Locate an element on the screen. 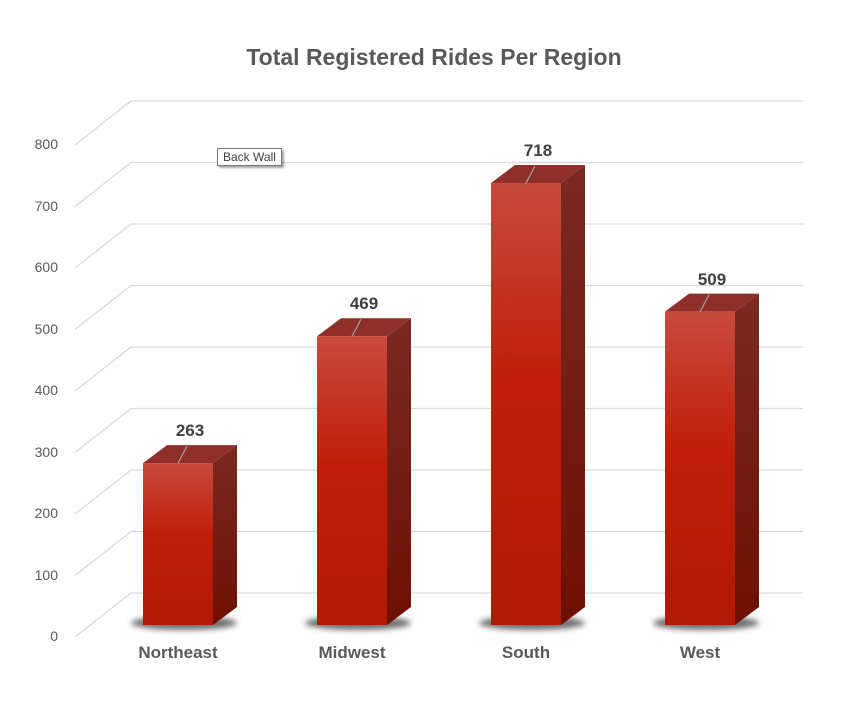  y-tick-label: 600 is located at coordinates (46, 267).